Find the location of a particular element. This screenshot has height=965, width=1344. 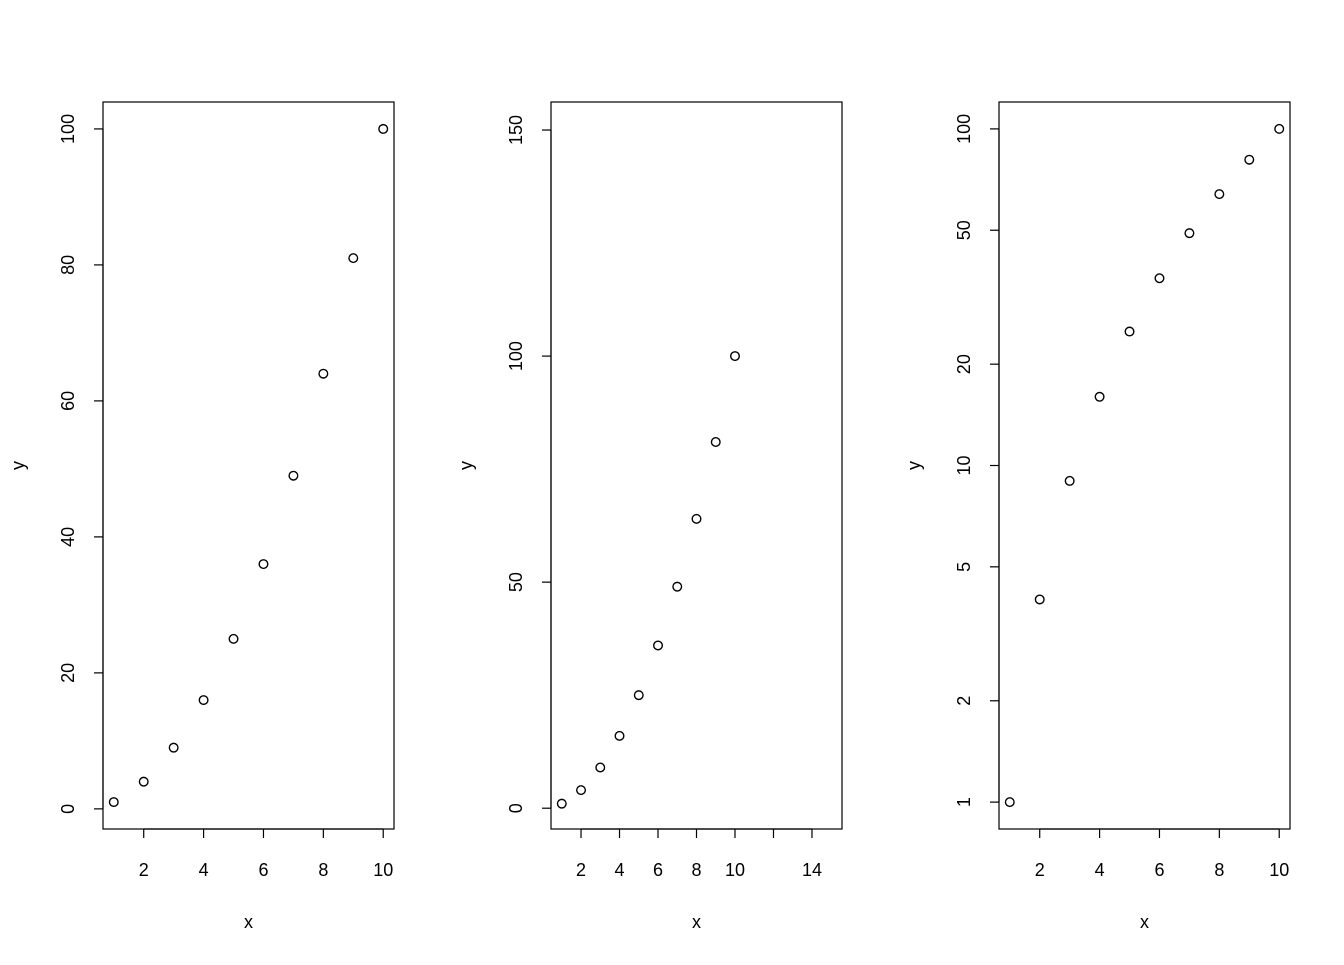

y-tick-label: 5 is located at coordinates (964, 567).